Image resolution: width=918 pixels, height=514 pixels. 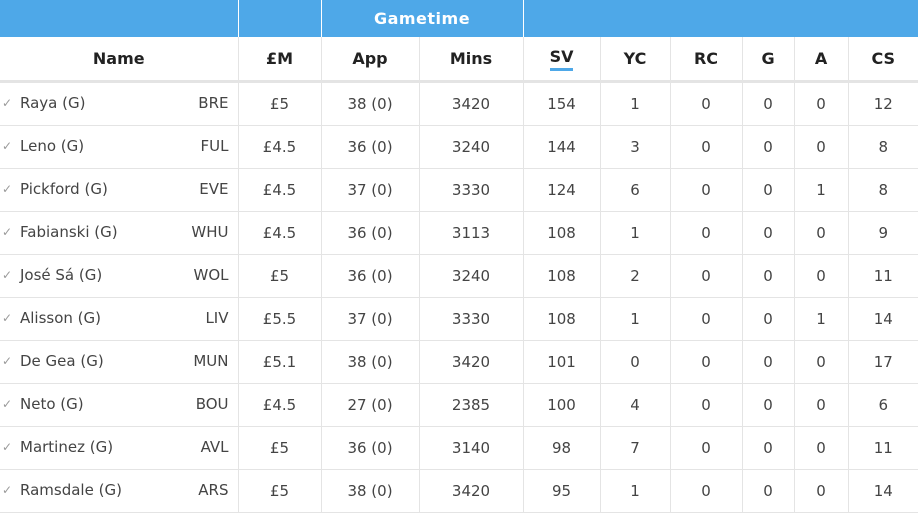 What do you see at coordinates (119, 319) in the screenshot?
I see `player-cell: ✓ Alisson (G) LIV` at bounding box center [119, 319].